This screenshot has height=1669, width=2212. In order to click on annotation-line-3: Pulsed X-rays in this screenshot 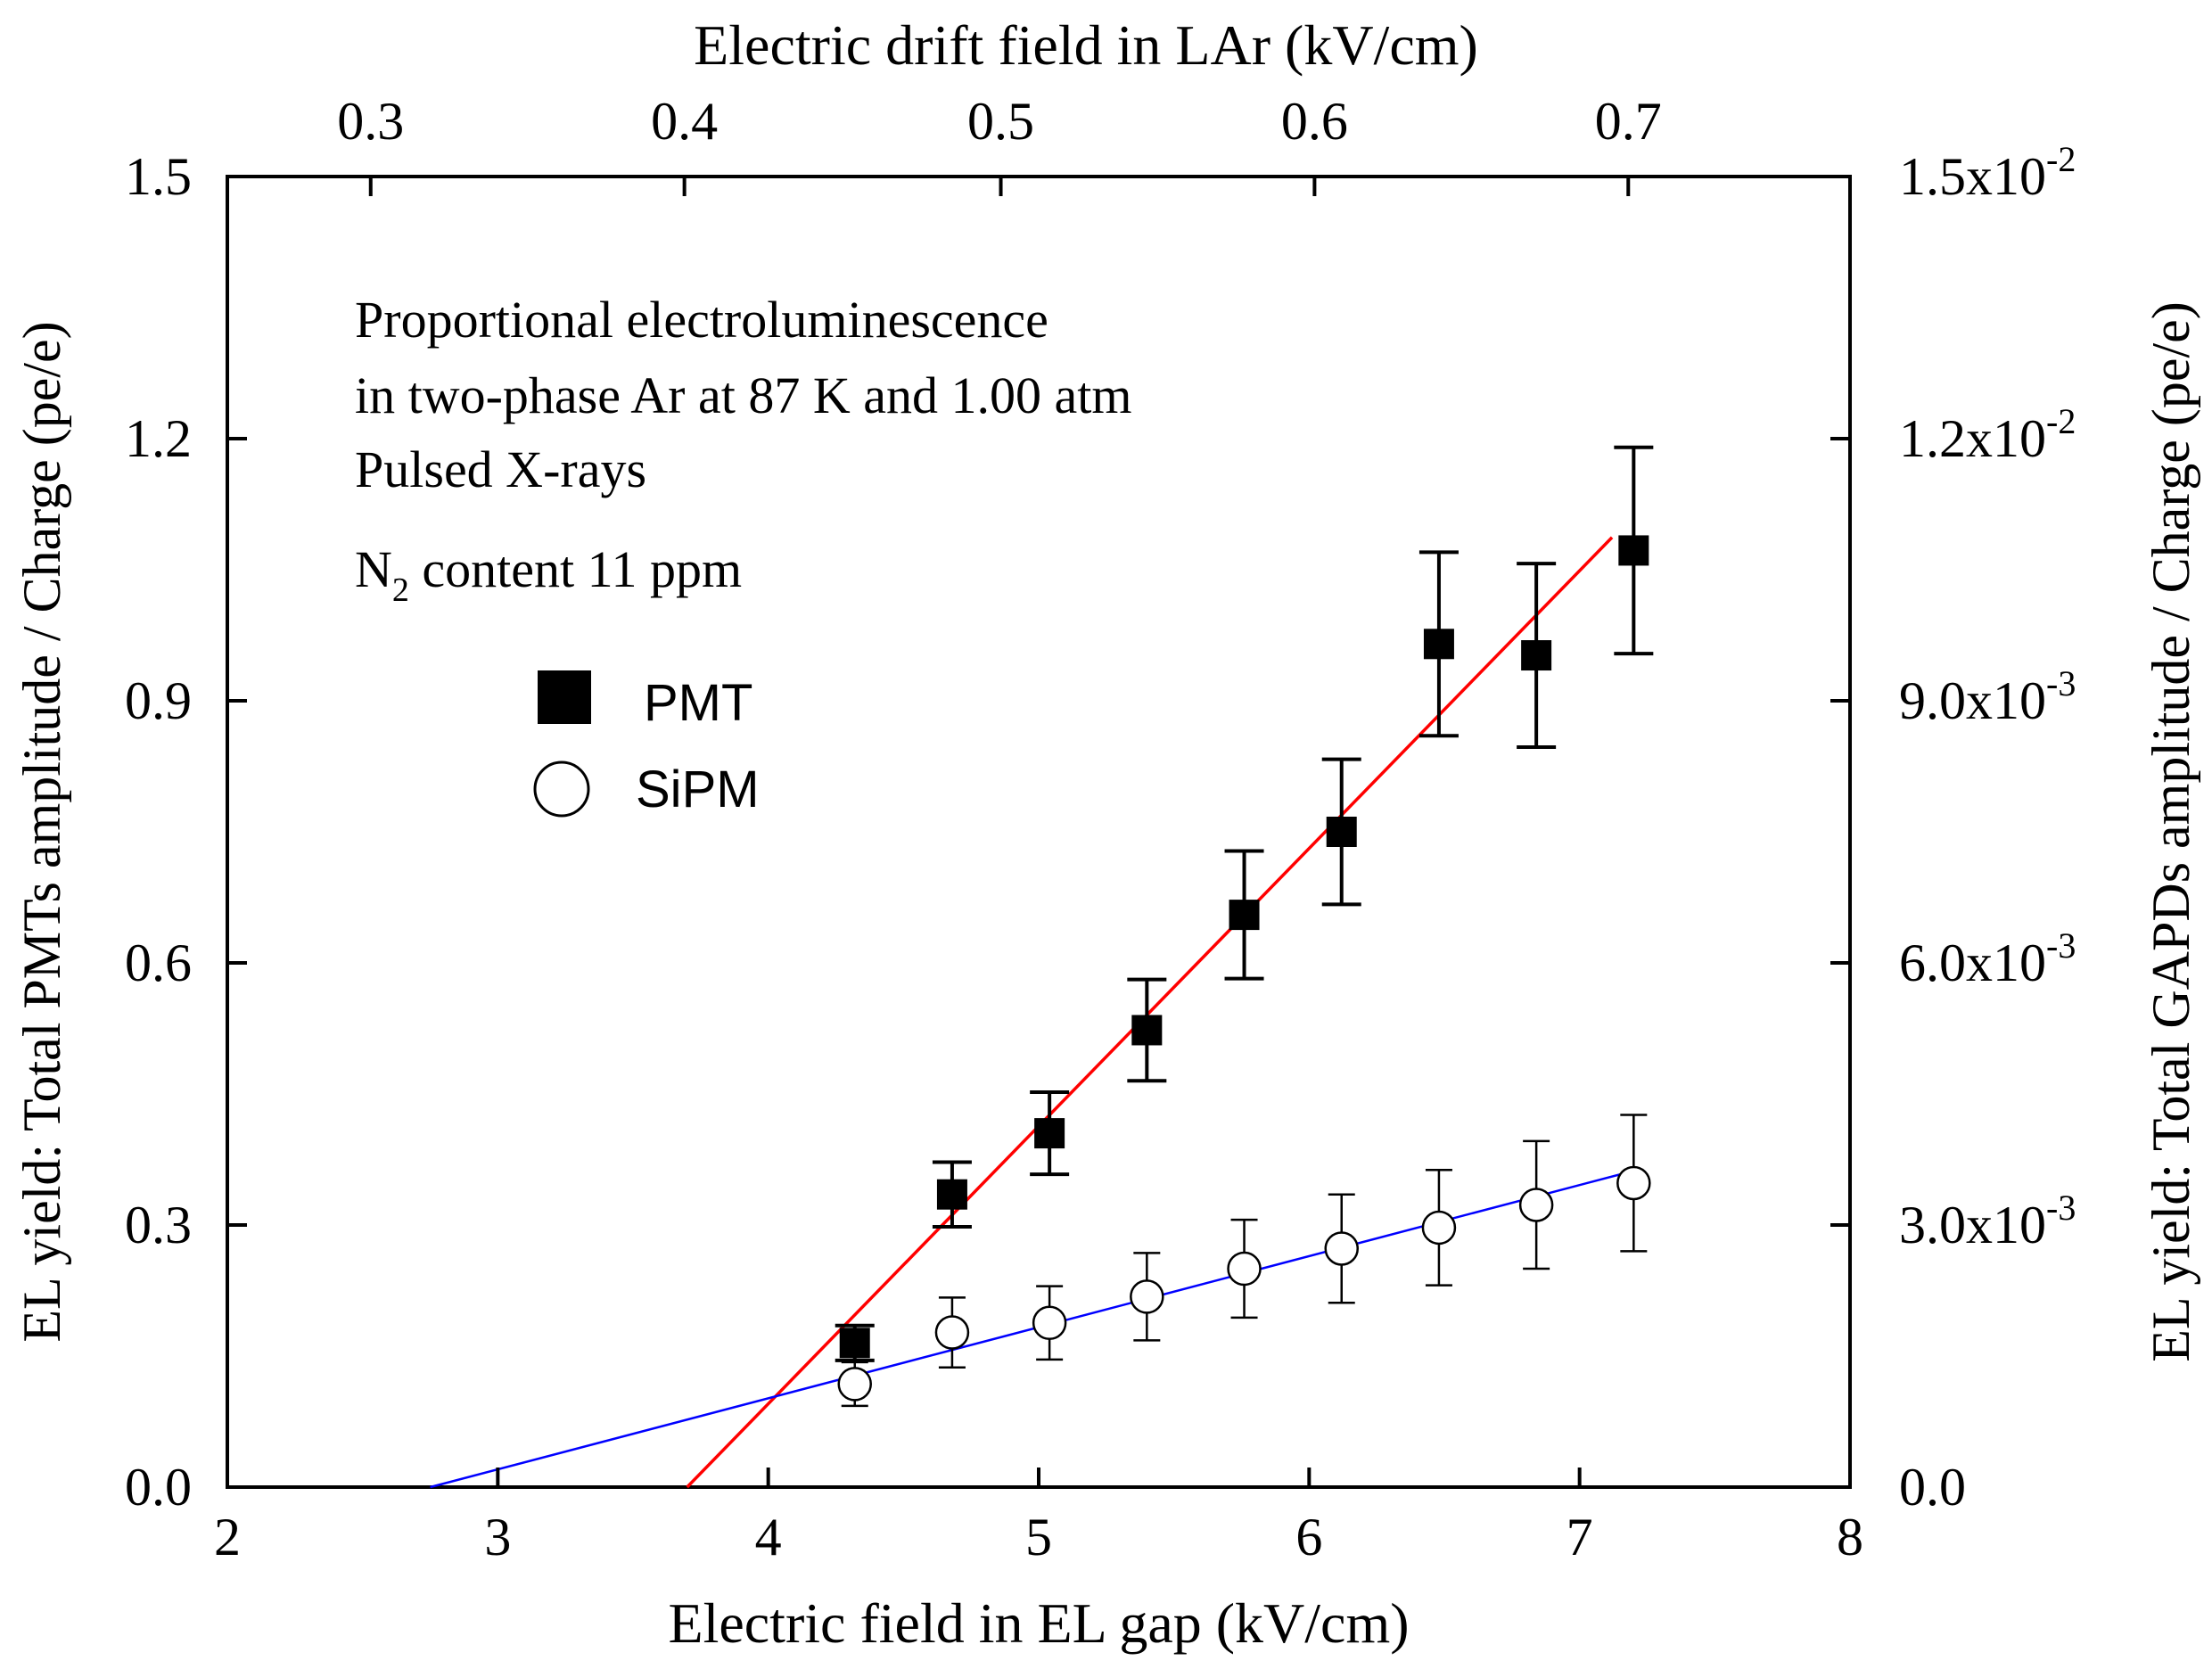, I will do `click(500, 469)`.